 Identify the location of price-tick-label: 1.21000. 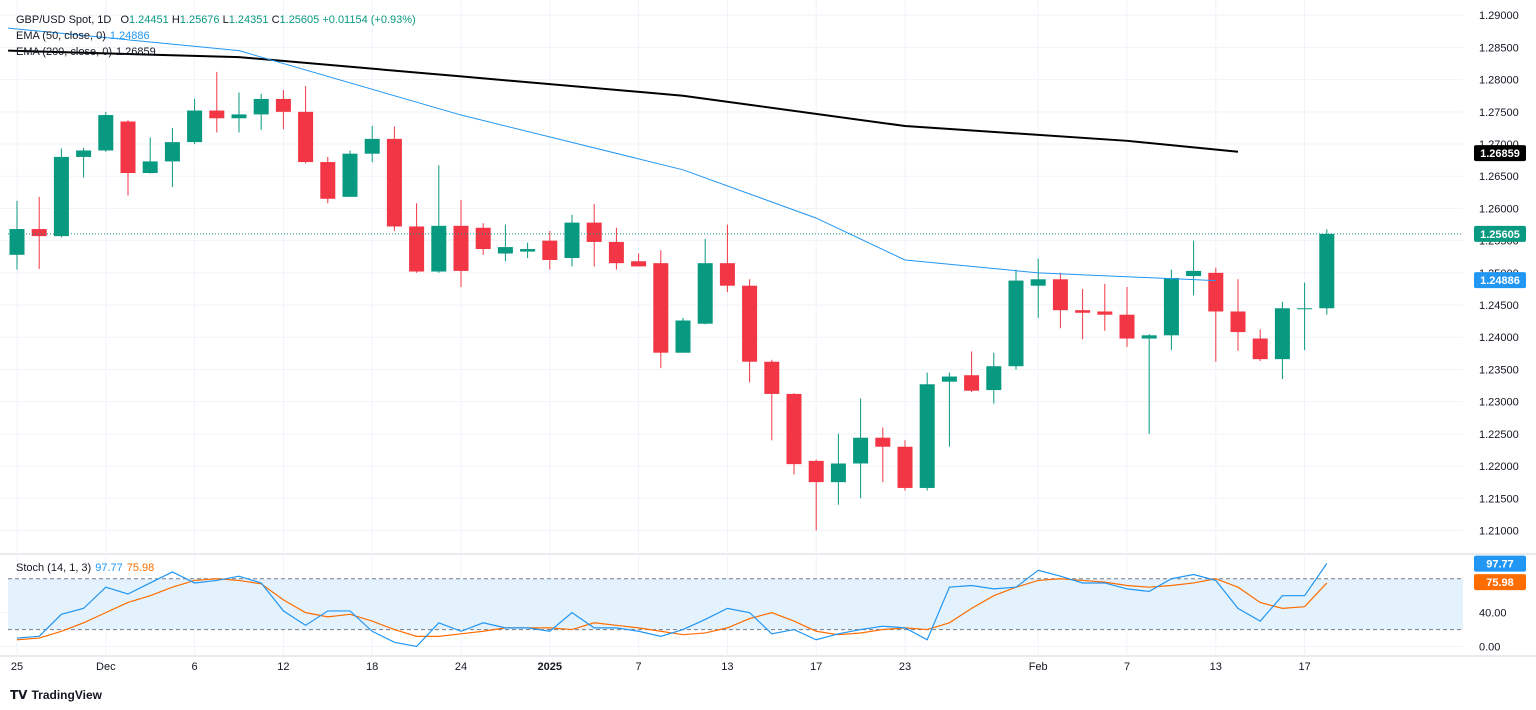
(1499, 531).